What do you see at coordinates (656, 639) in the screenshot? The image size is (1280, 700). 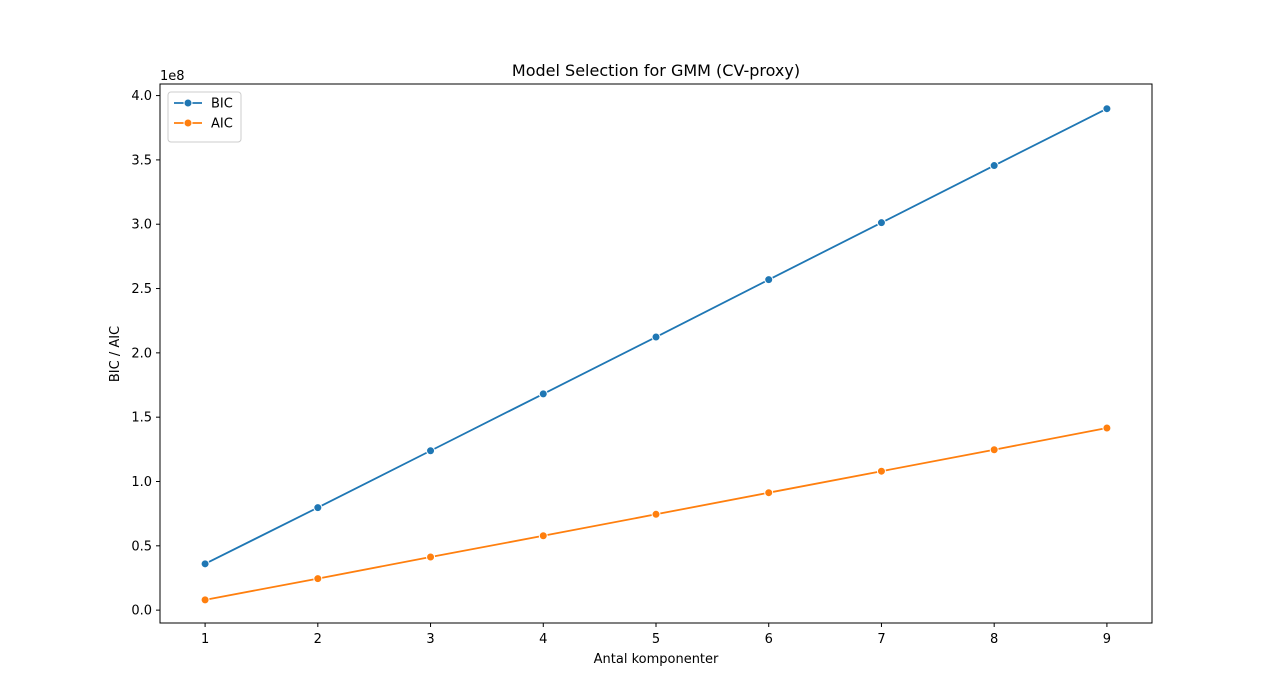 I see `x-tick-label: 5` at bounding box center [656, 639].